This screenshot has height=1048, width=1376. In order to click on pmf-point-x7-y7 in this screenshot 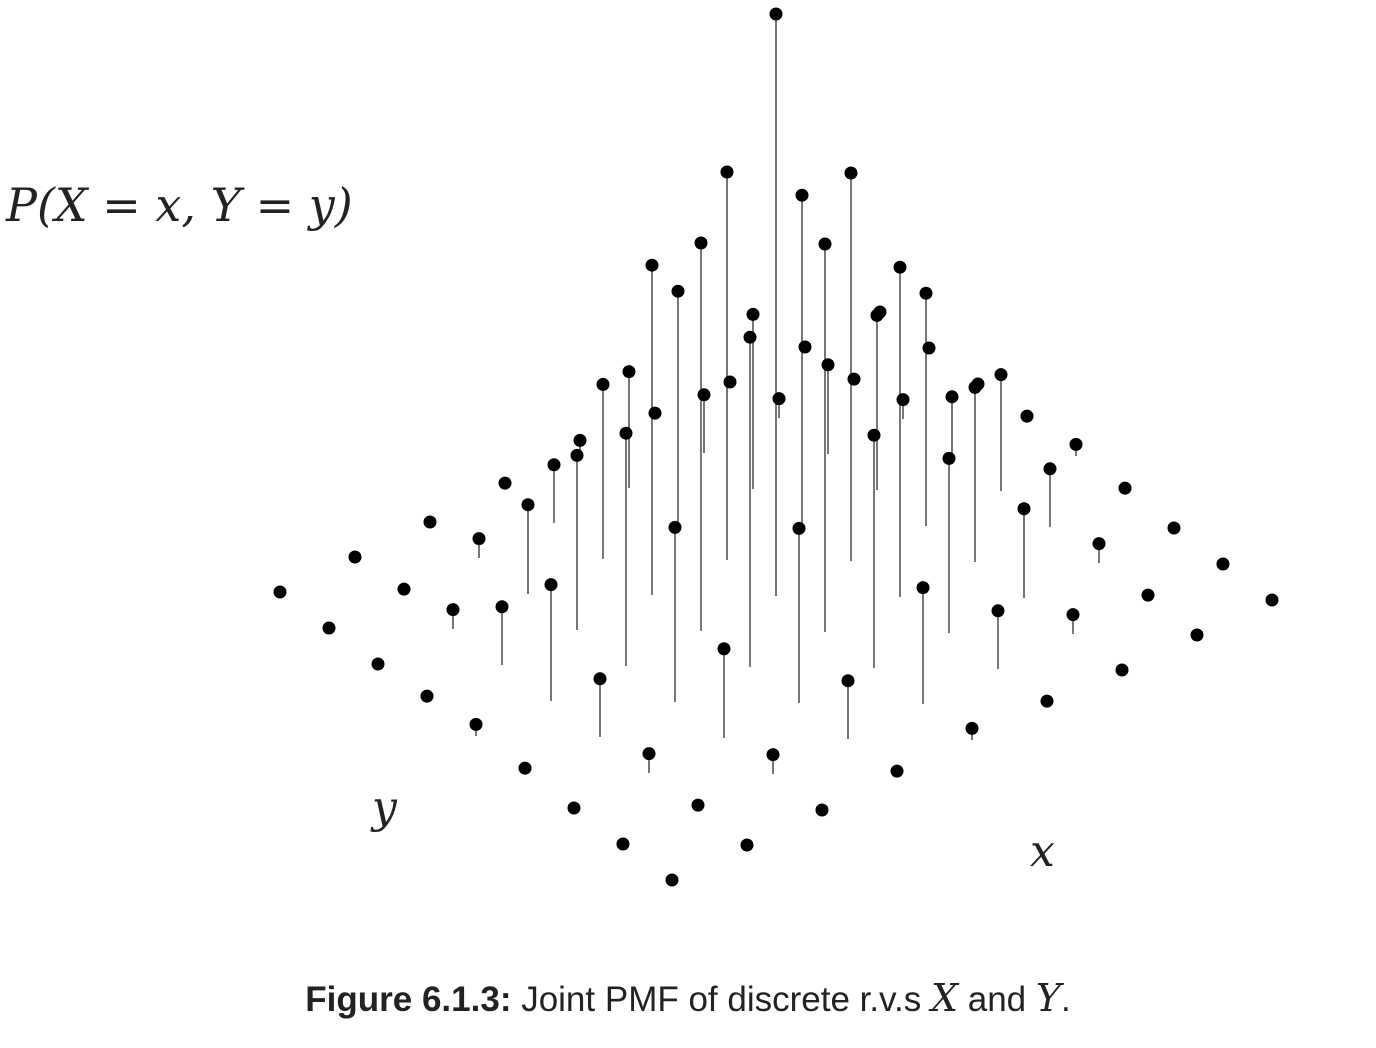, I will do `click(854, 379)`.